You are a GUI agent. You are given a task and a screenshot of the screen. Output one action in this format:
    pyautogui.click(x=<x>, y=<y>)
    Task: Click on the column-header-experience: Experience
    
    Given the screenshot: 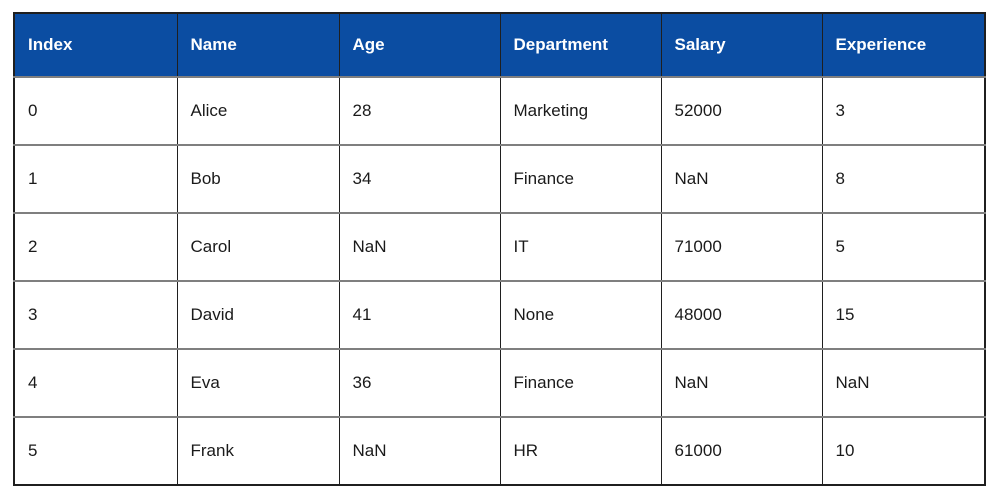 What is the action you would take?
    pyautogui.click(x=903, y=45)
    